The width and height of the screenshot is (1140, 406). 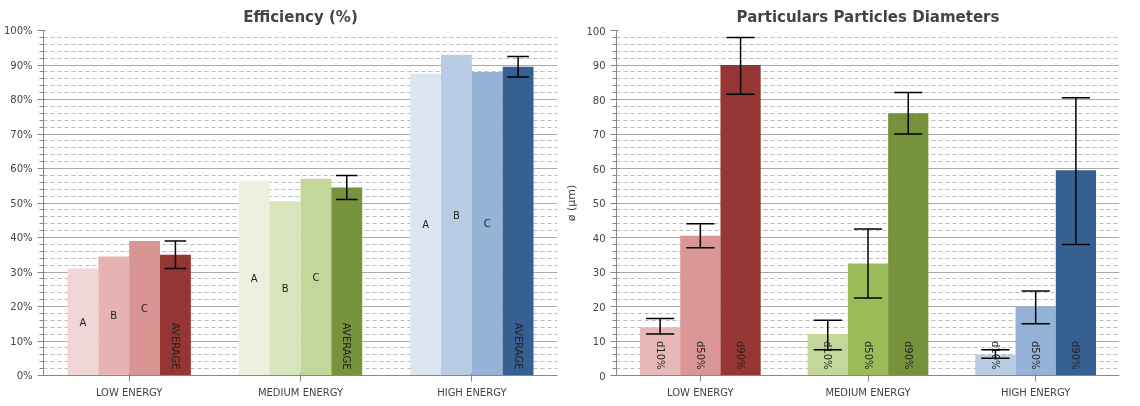 I want to click on y-tick-label: 20%, so click(x=21, y=306).